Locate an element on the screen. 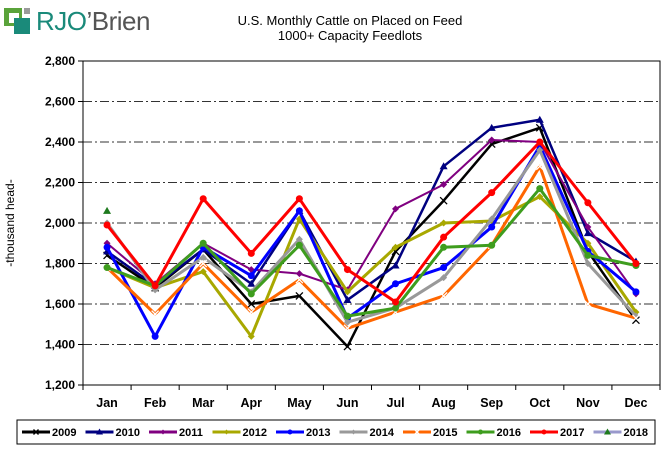 Image resolution: width=663 pixels, height=454 pixels. legend-item-2016: 2016 is located at coordinates (493, 433).